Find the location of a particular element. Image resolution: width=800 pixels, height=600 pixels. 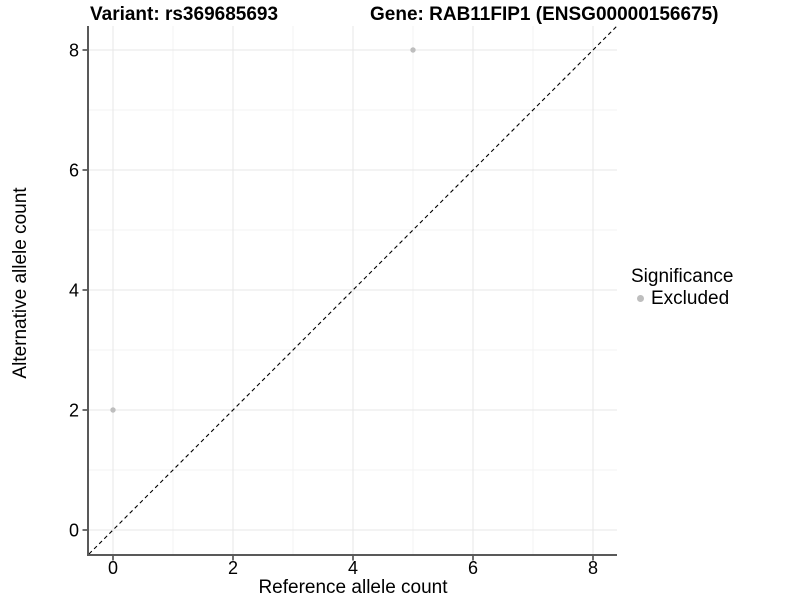

y-tick-label: 6 is located at coordinates (74, 171).